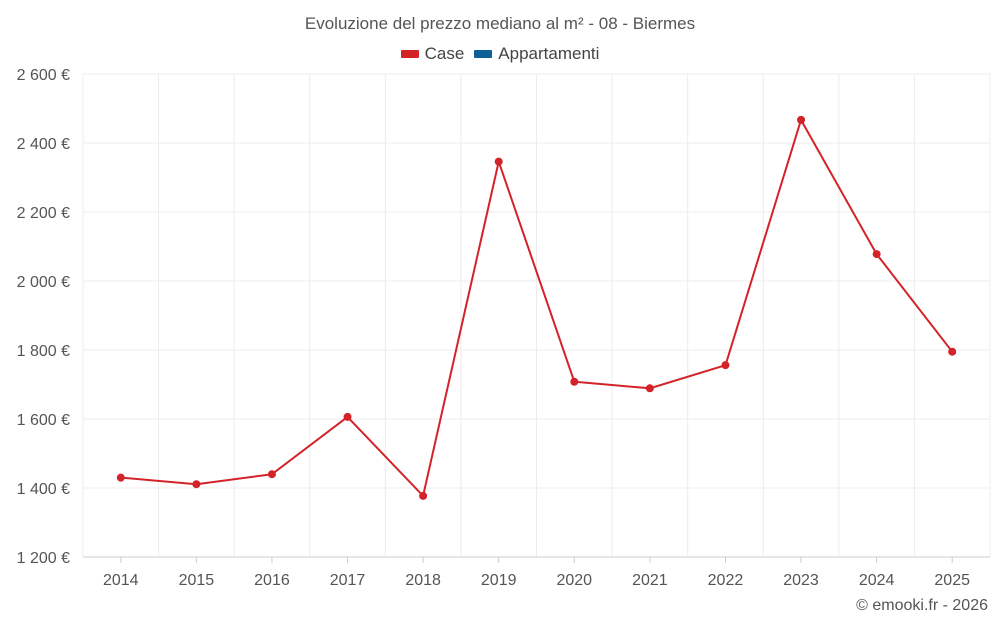 The width and height of the screenshot is (1000, 625). Describe the element at coordinates (423, 580) in the screenshot. I see `x-tick-label: 2018` at that location.